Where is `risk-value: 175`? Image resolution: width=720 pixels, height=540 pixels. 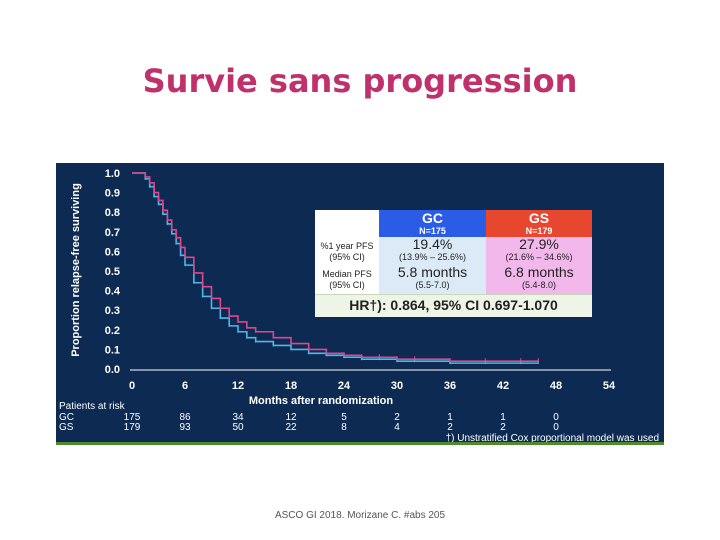 risk-value: 175 is located at coordinates (132, 417).